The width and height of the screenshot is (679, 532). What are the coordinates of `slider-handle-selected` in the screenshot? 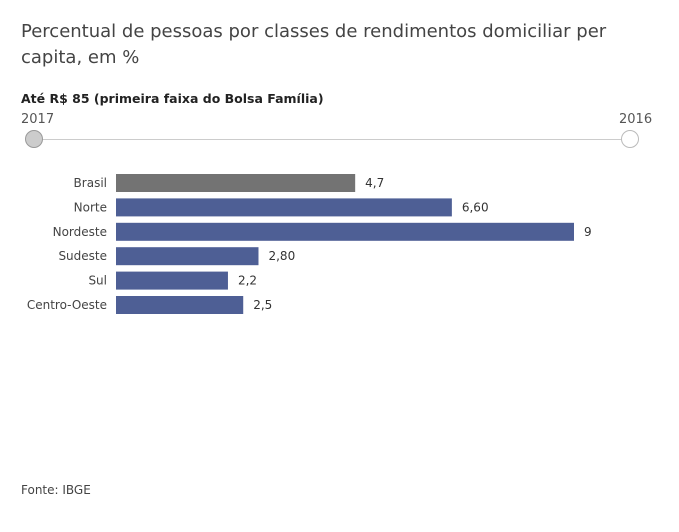 It's located at (34, 139).